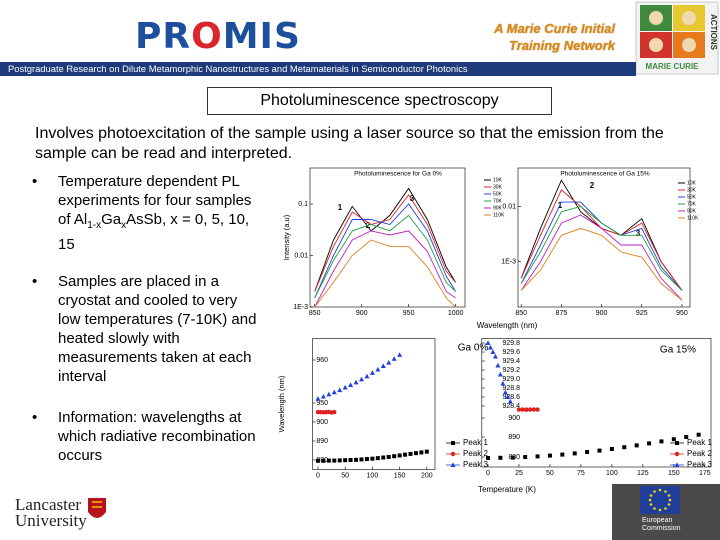 The height and width of the screenshot is (540, 720). I want to click on y-tick-label: 929.2, so click(511, 370).